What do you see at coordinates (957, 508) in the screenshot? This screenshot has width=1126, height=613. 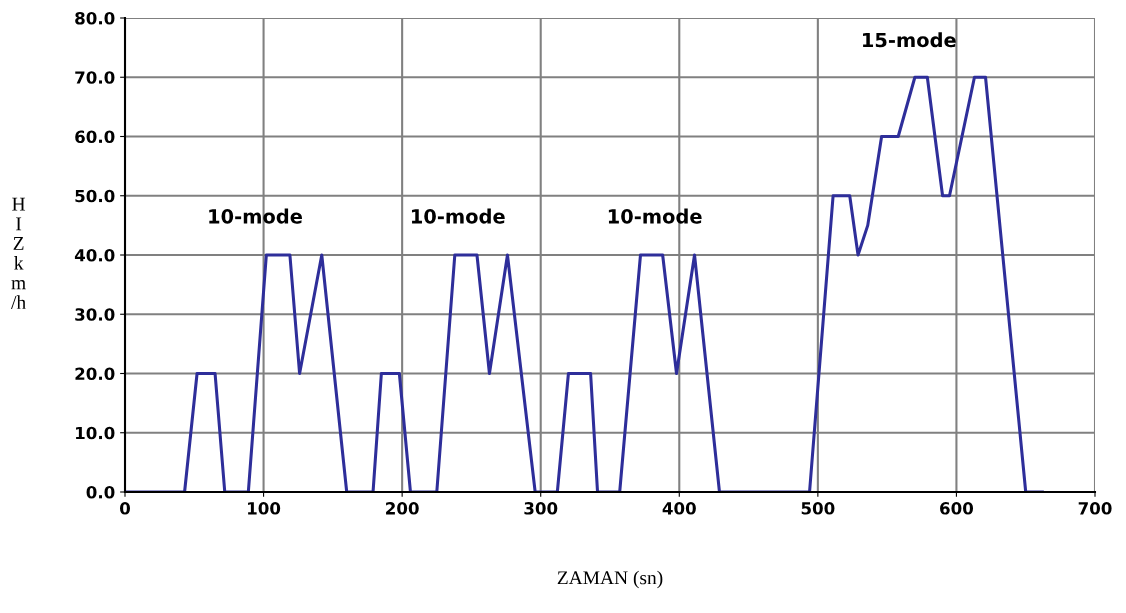 I see `x-tick-label: 600` at bounding box center [957, 508].